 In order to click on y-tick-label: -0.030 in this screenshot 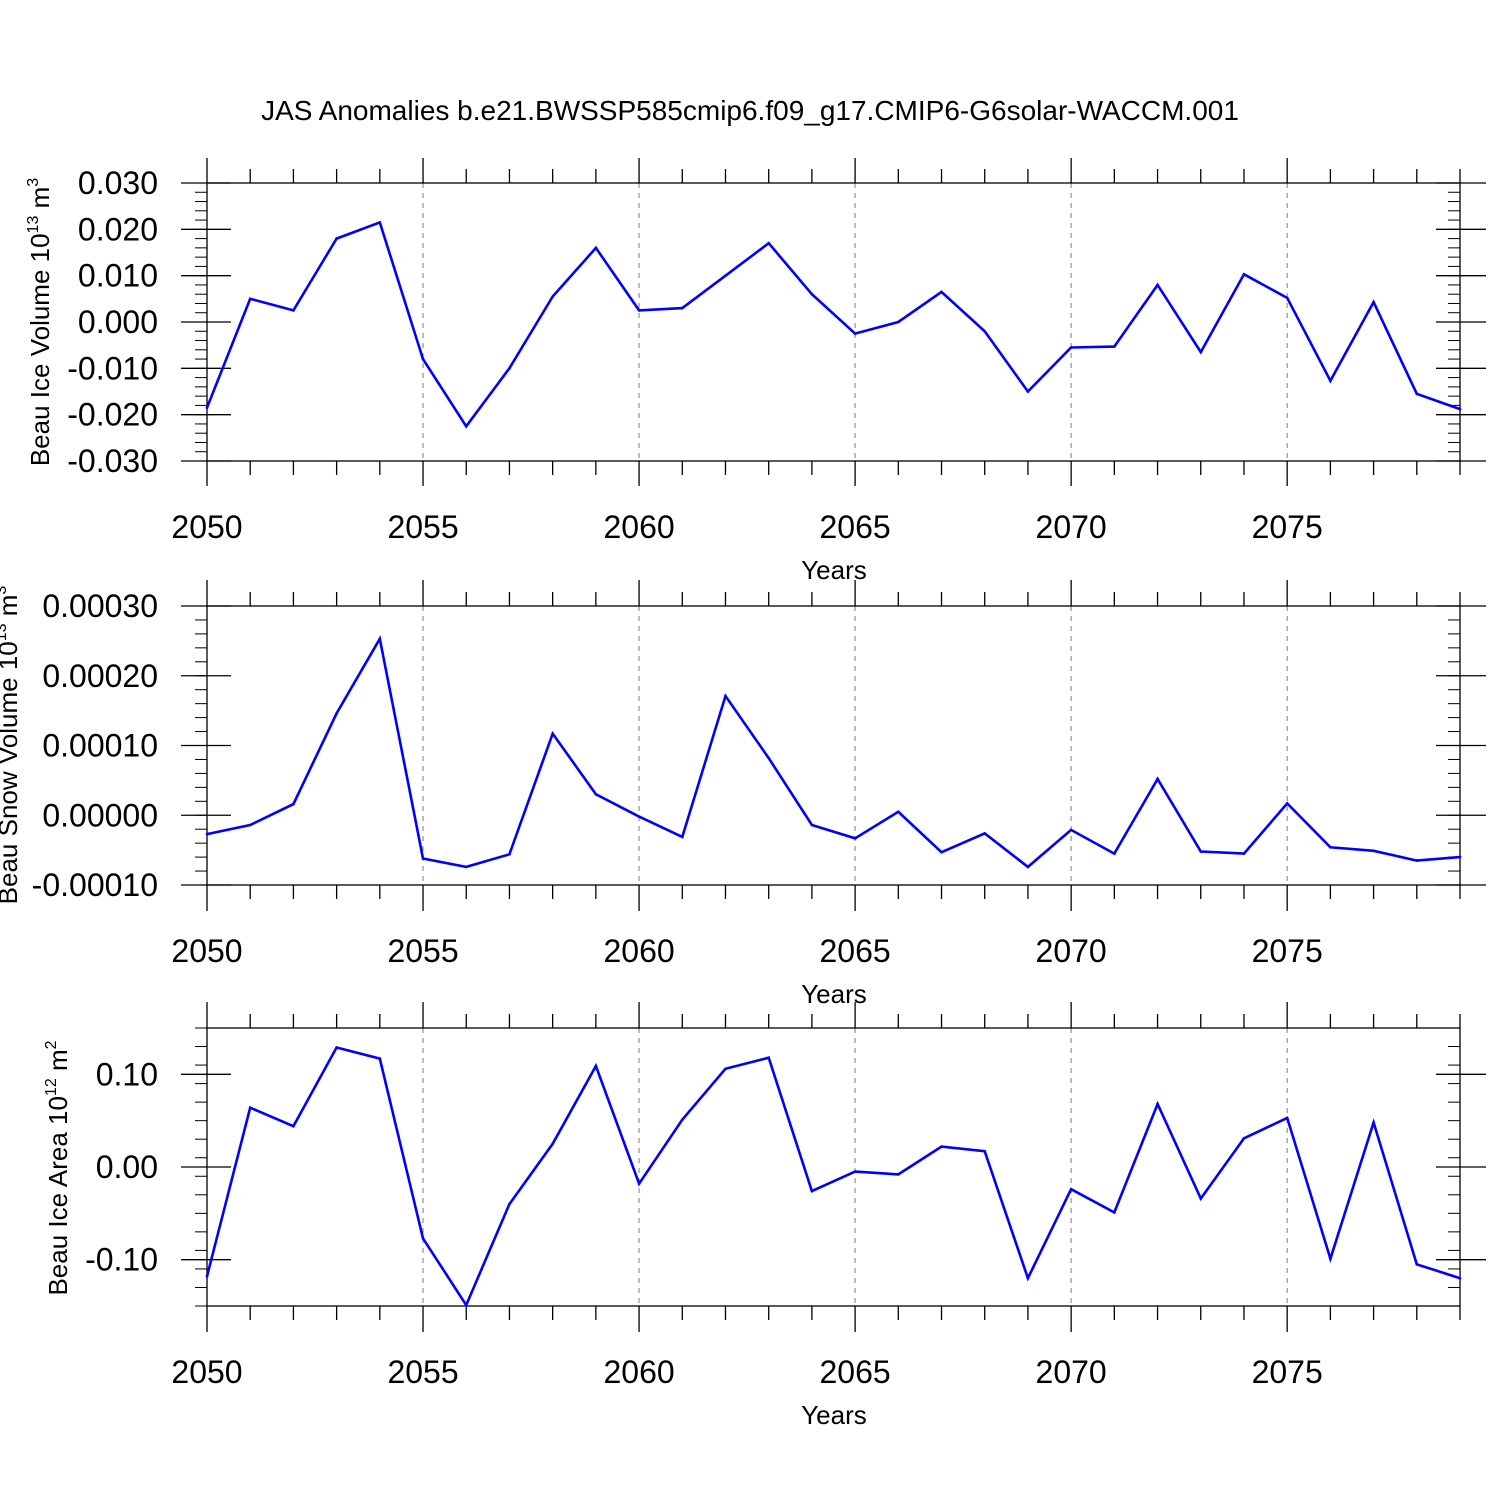, I will do `click(112, 461)`.